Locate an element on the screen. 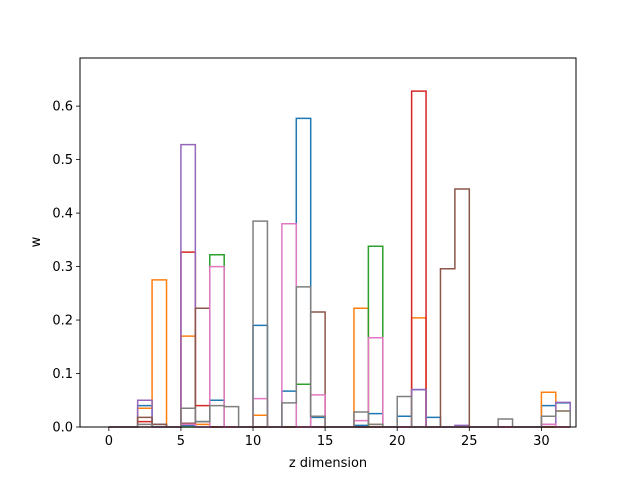 This screenshot has width=640, height=480. x-tick-label: 20 is located at coordinates (397, 441).